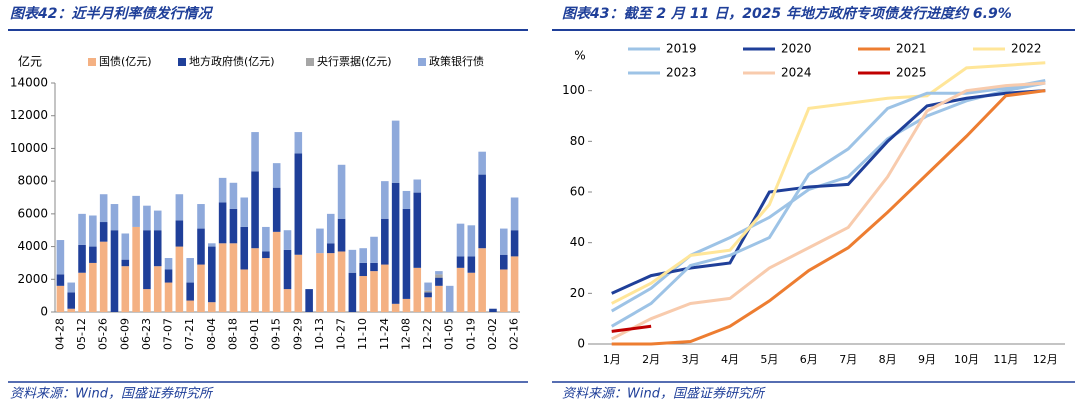  I want to click on legend-label: 地方政府债(亿元), so click(232, 61).